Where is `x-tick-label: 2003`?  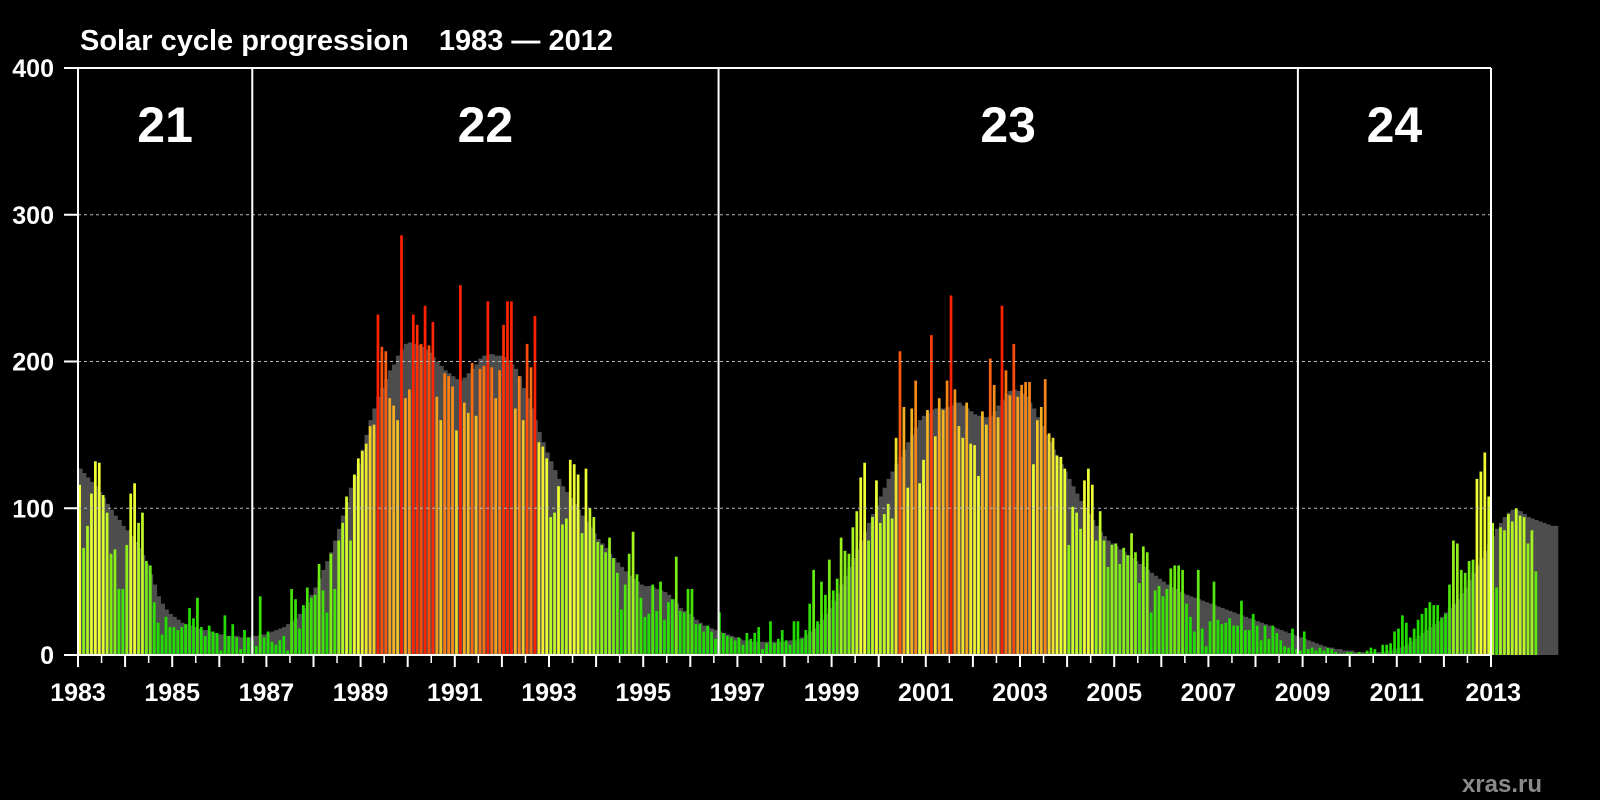 x-tick-label: 2003 is located at coordinates (1020, 693).